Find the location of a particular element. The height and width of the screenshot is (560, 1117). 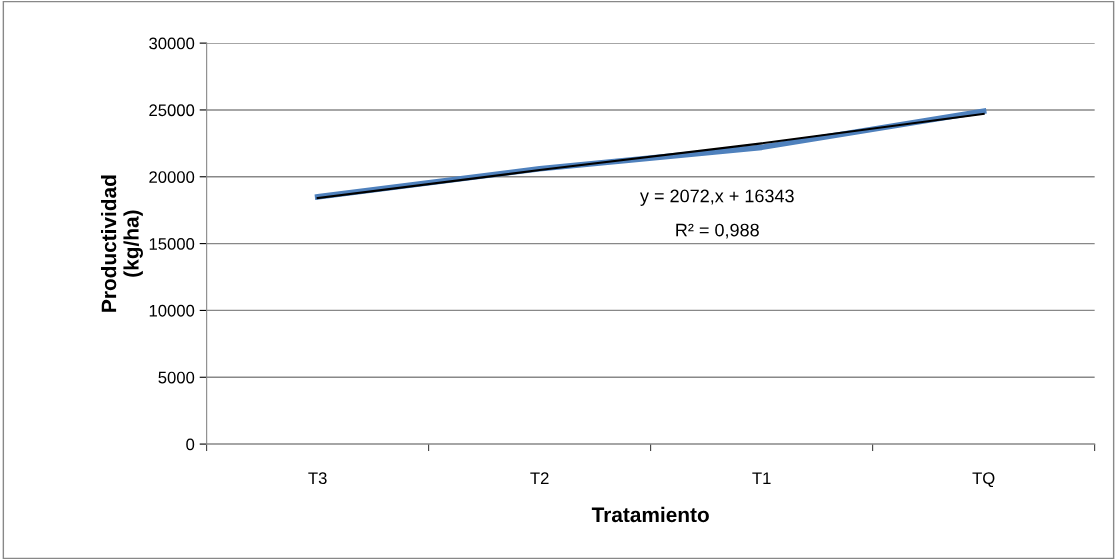

y-axis-title: Productividad (kg/ha) is located at coordinates (121, 243).